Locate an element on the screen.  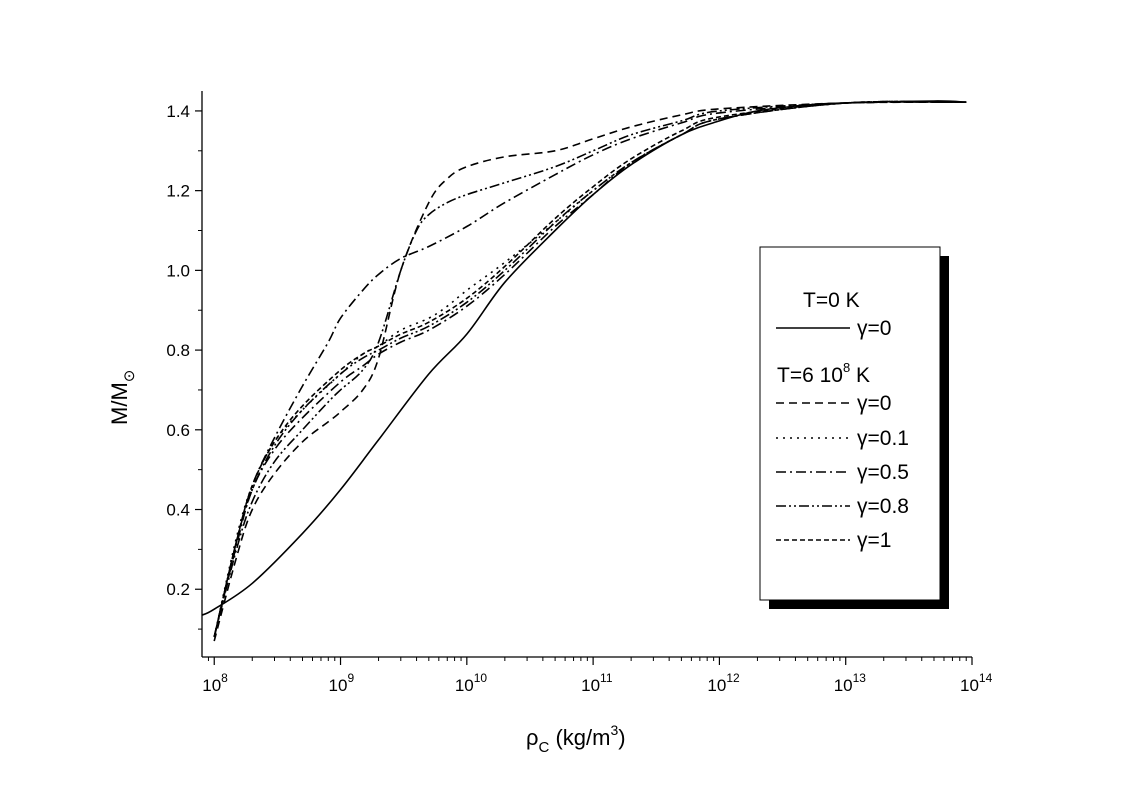
x-tick-label: 10¹³ is located at coordinates (850, 683).